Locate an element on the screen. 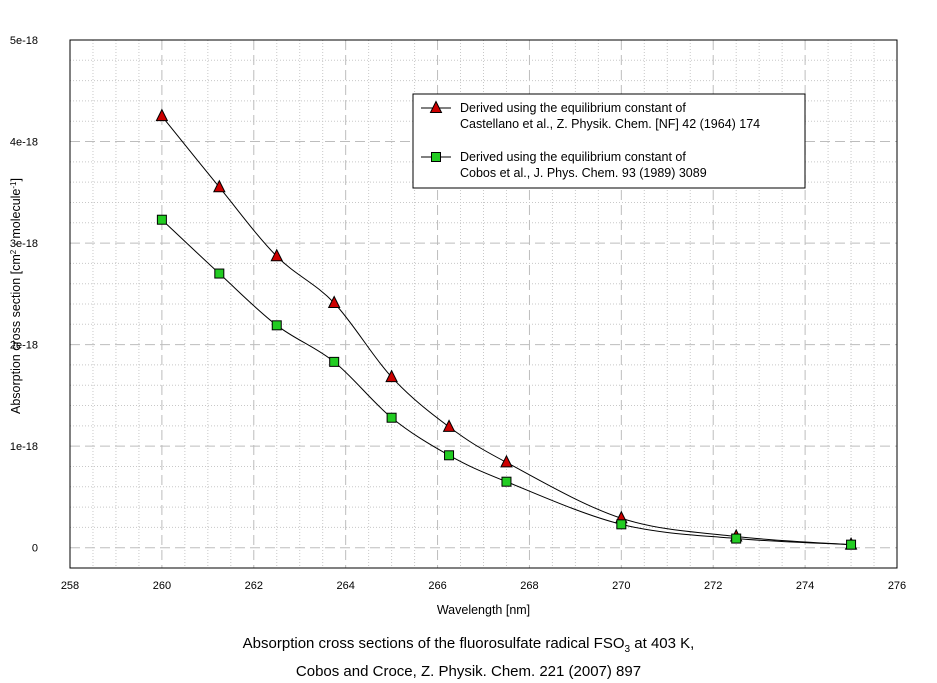  y-axis-title-sup2: -1 is located at coordinates (13, 185).